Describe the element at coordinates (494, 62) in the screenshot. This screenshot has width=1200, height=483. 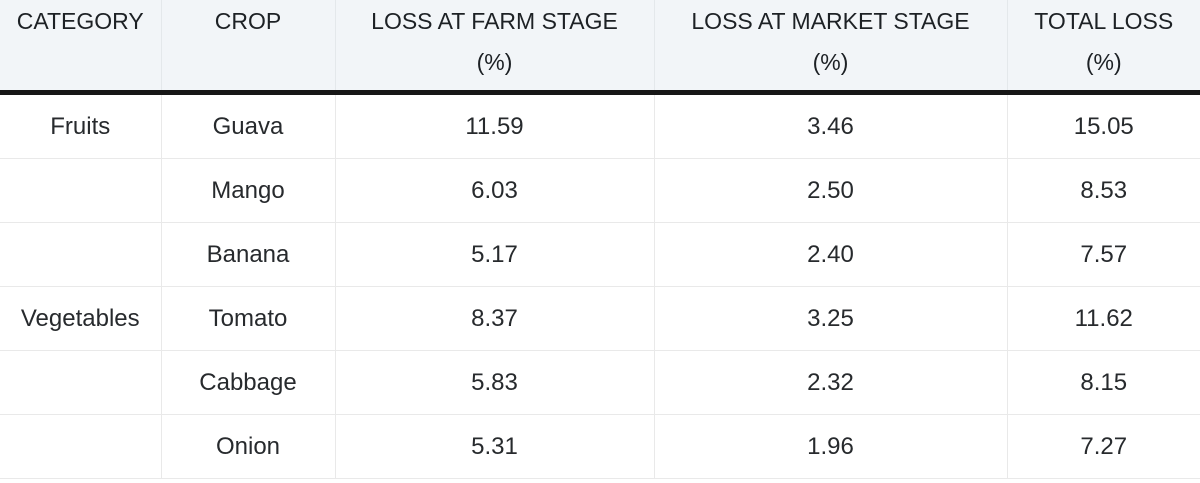
I see `header-farm-loss-sub: (%)` at that location.